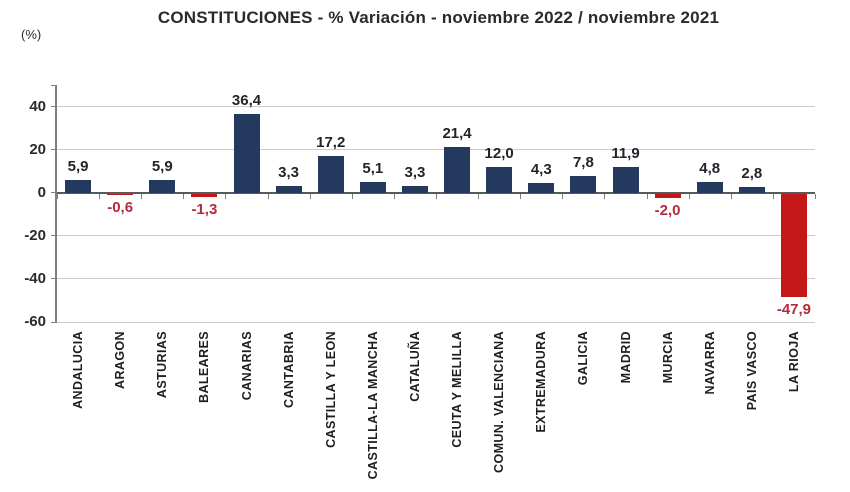 The height and width of the screenshot is (492, 850). What do you see at coordinates (35, 235) in the screenshot?
I see `y-tick-label: -20` at bounding box center [35, 235].